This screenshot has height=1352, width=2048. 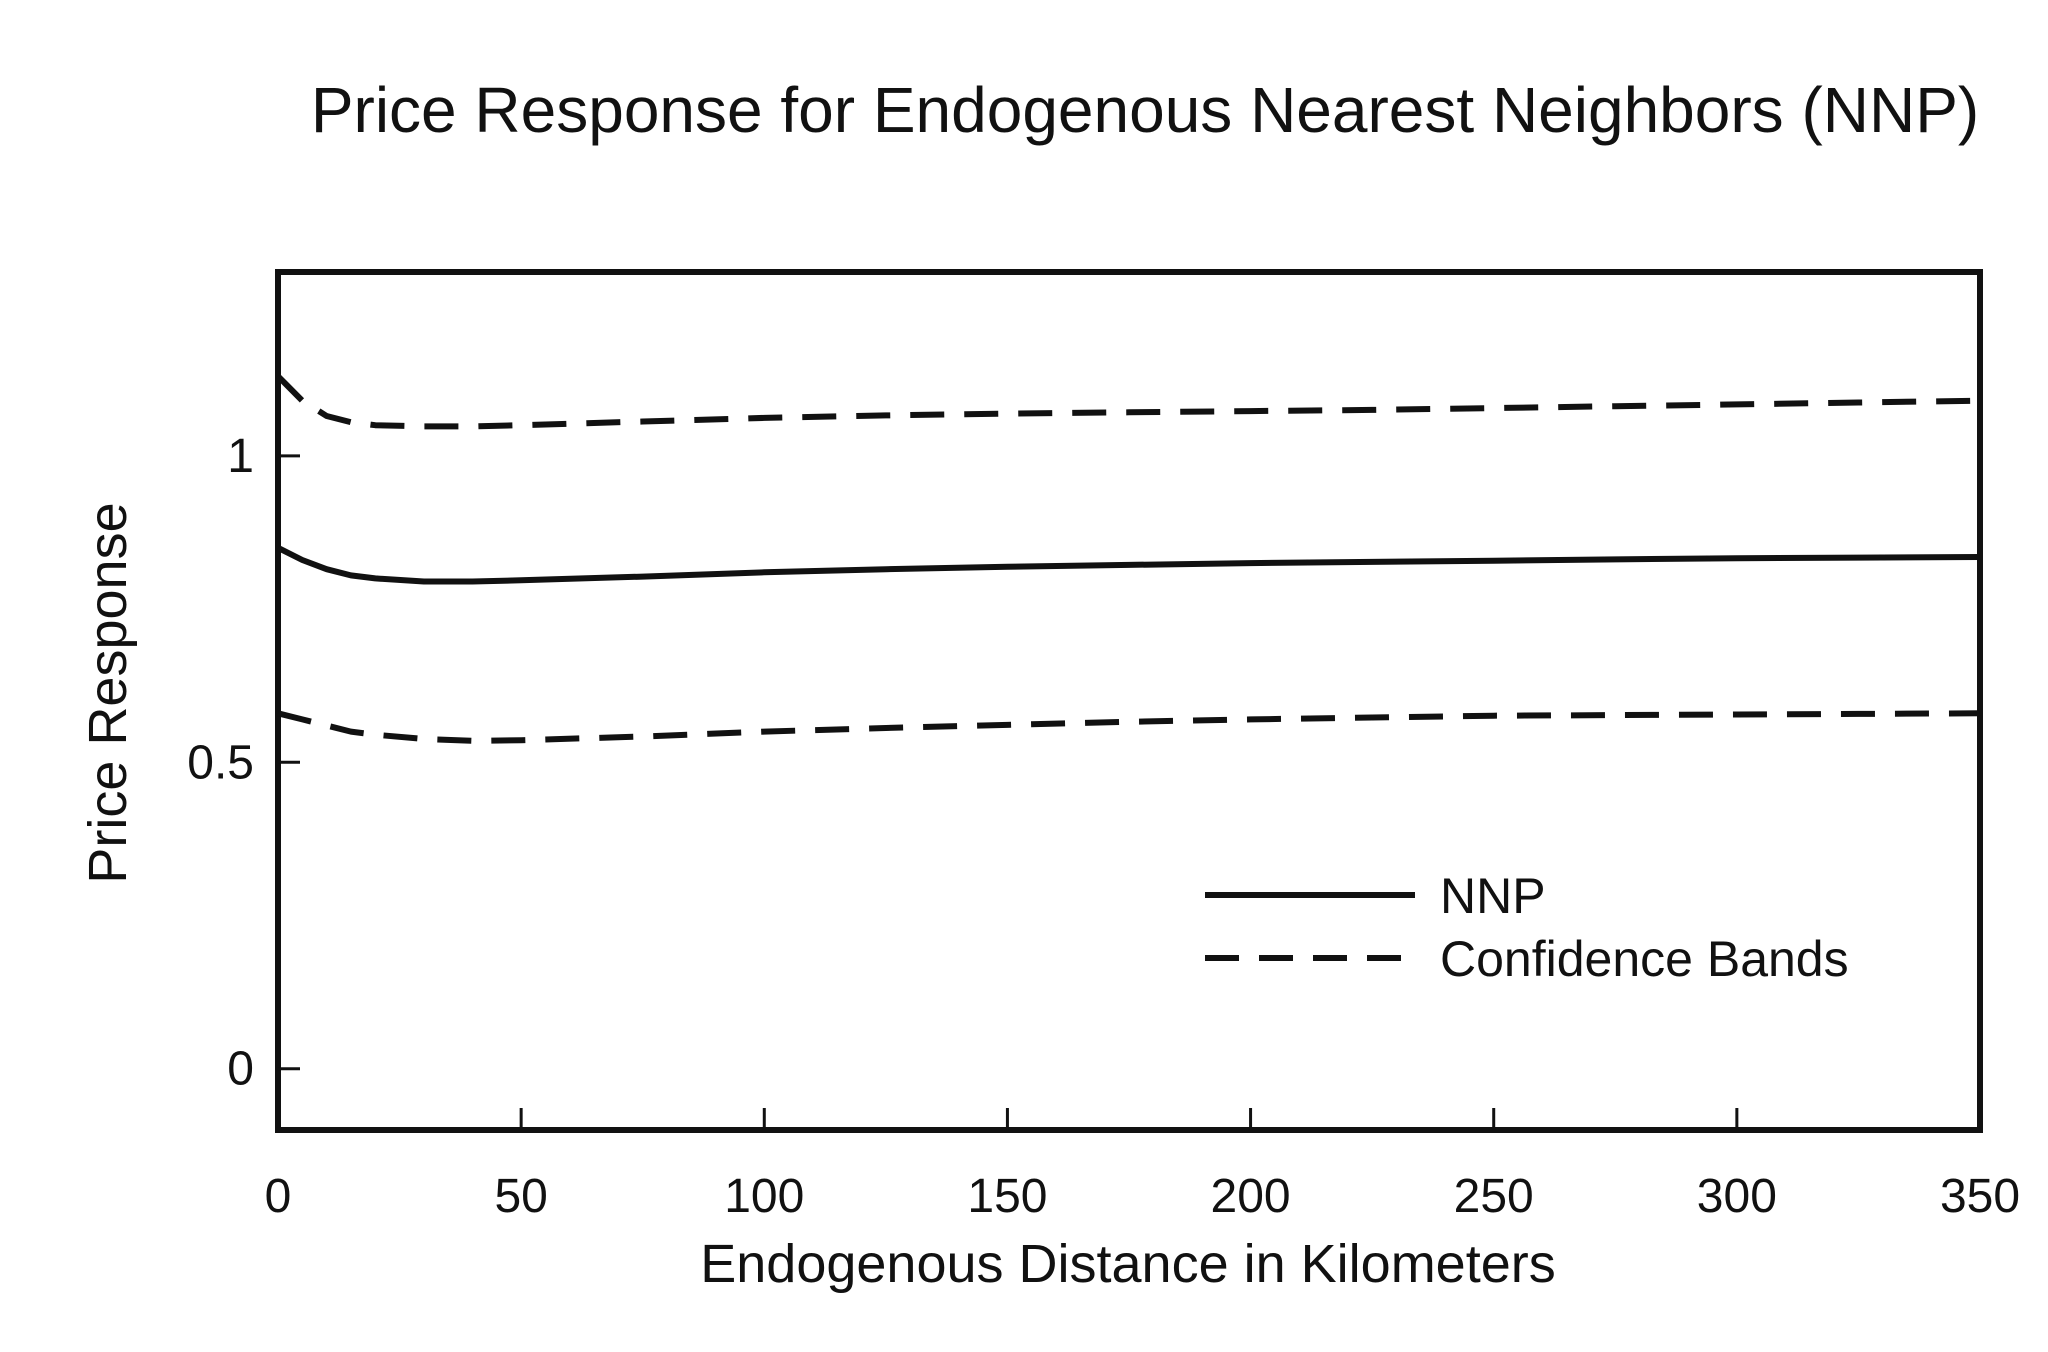 What do you see at coordinates (520, 1196) in the screenshot?
I see `x-tick-label: 50` at bounding box center [520, 1196].